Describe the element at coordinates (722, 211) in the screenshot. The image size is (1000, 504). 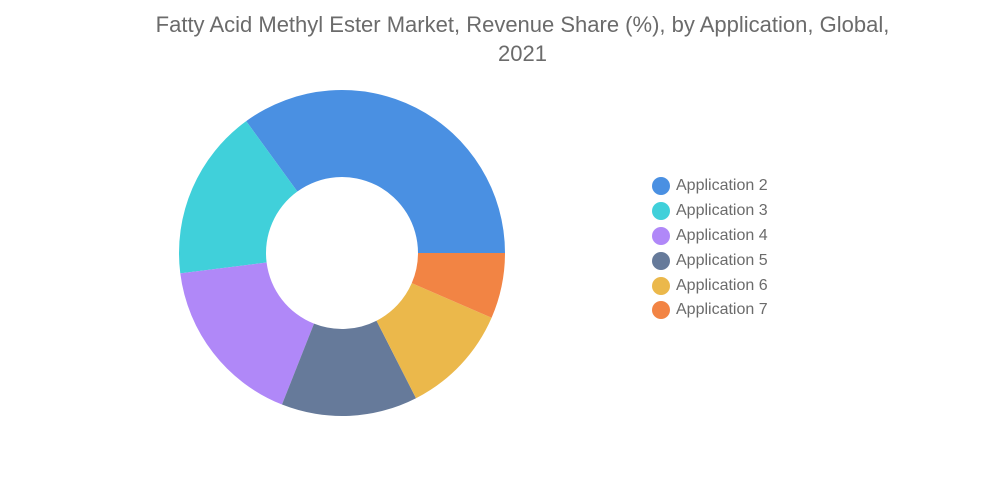
I see `legend-label-application-3: Application 3` at that location.